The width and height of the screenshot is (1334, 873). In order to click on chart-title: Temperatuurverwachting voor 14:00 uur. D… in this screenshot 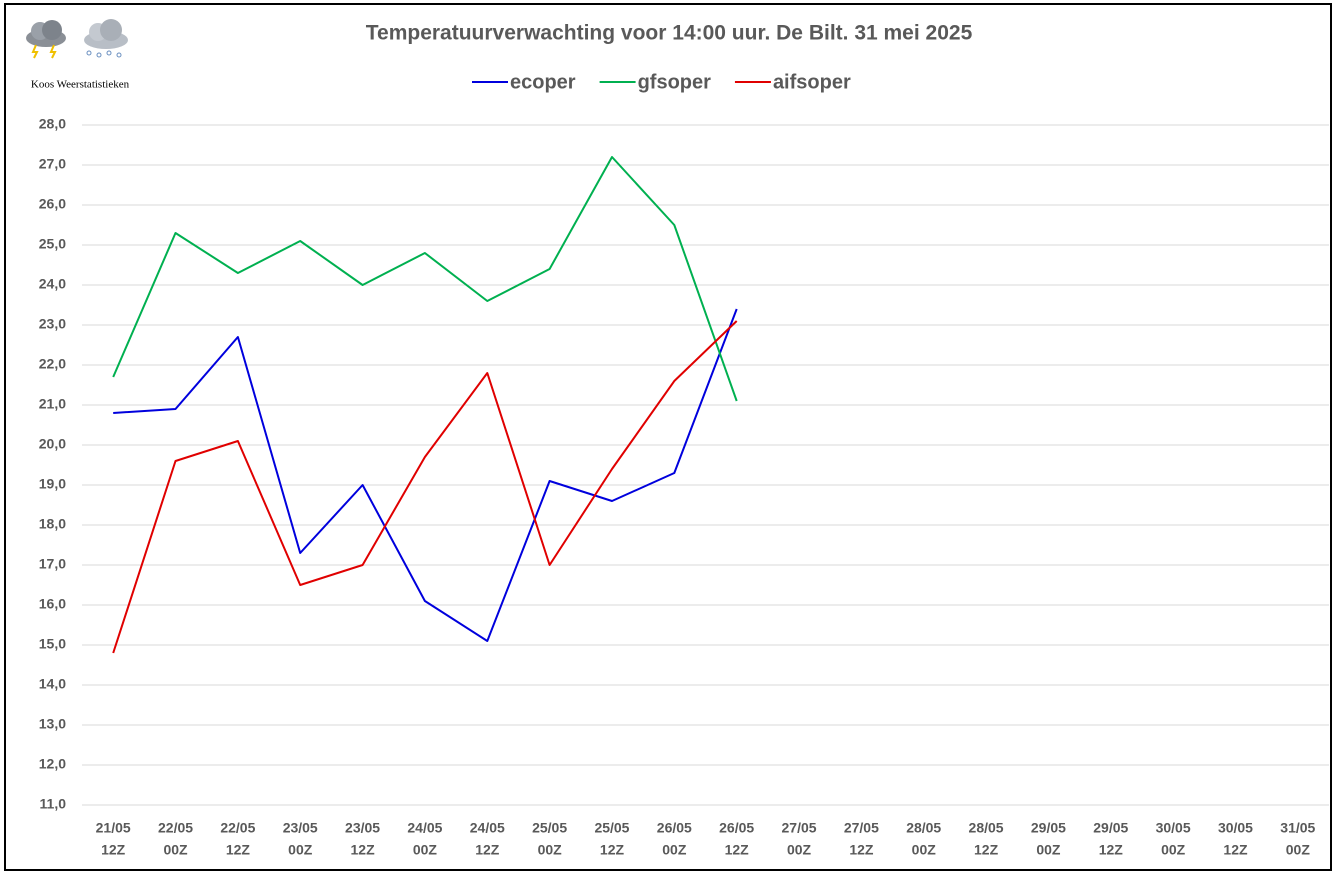, I will do `click(669, 33)`.